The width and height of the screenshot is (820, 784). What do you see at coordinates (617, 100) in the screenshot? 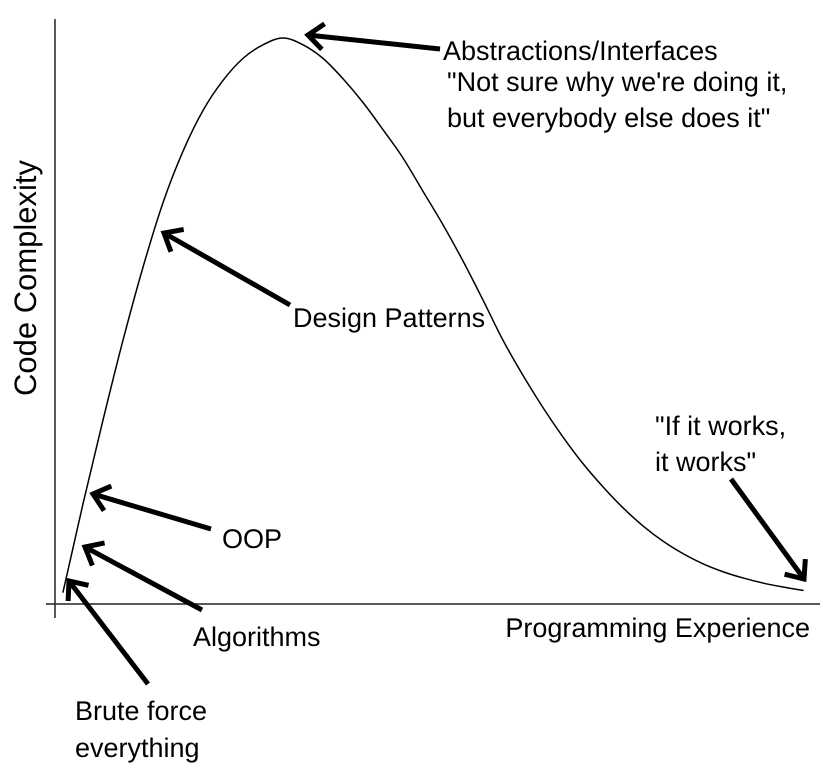
I see `annotation: "Not sure why we're doing it, but everybody else does it"` at bounding box center [617, 100].